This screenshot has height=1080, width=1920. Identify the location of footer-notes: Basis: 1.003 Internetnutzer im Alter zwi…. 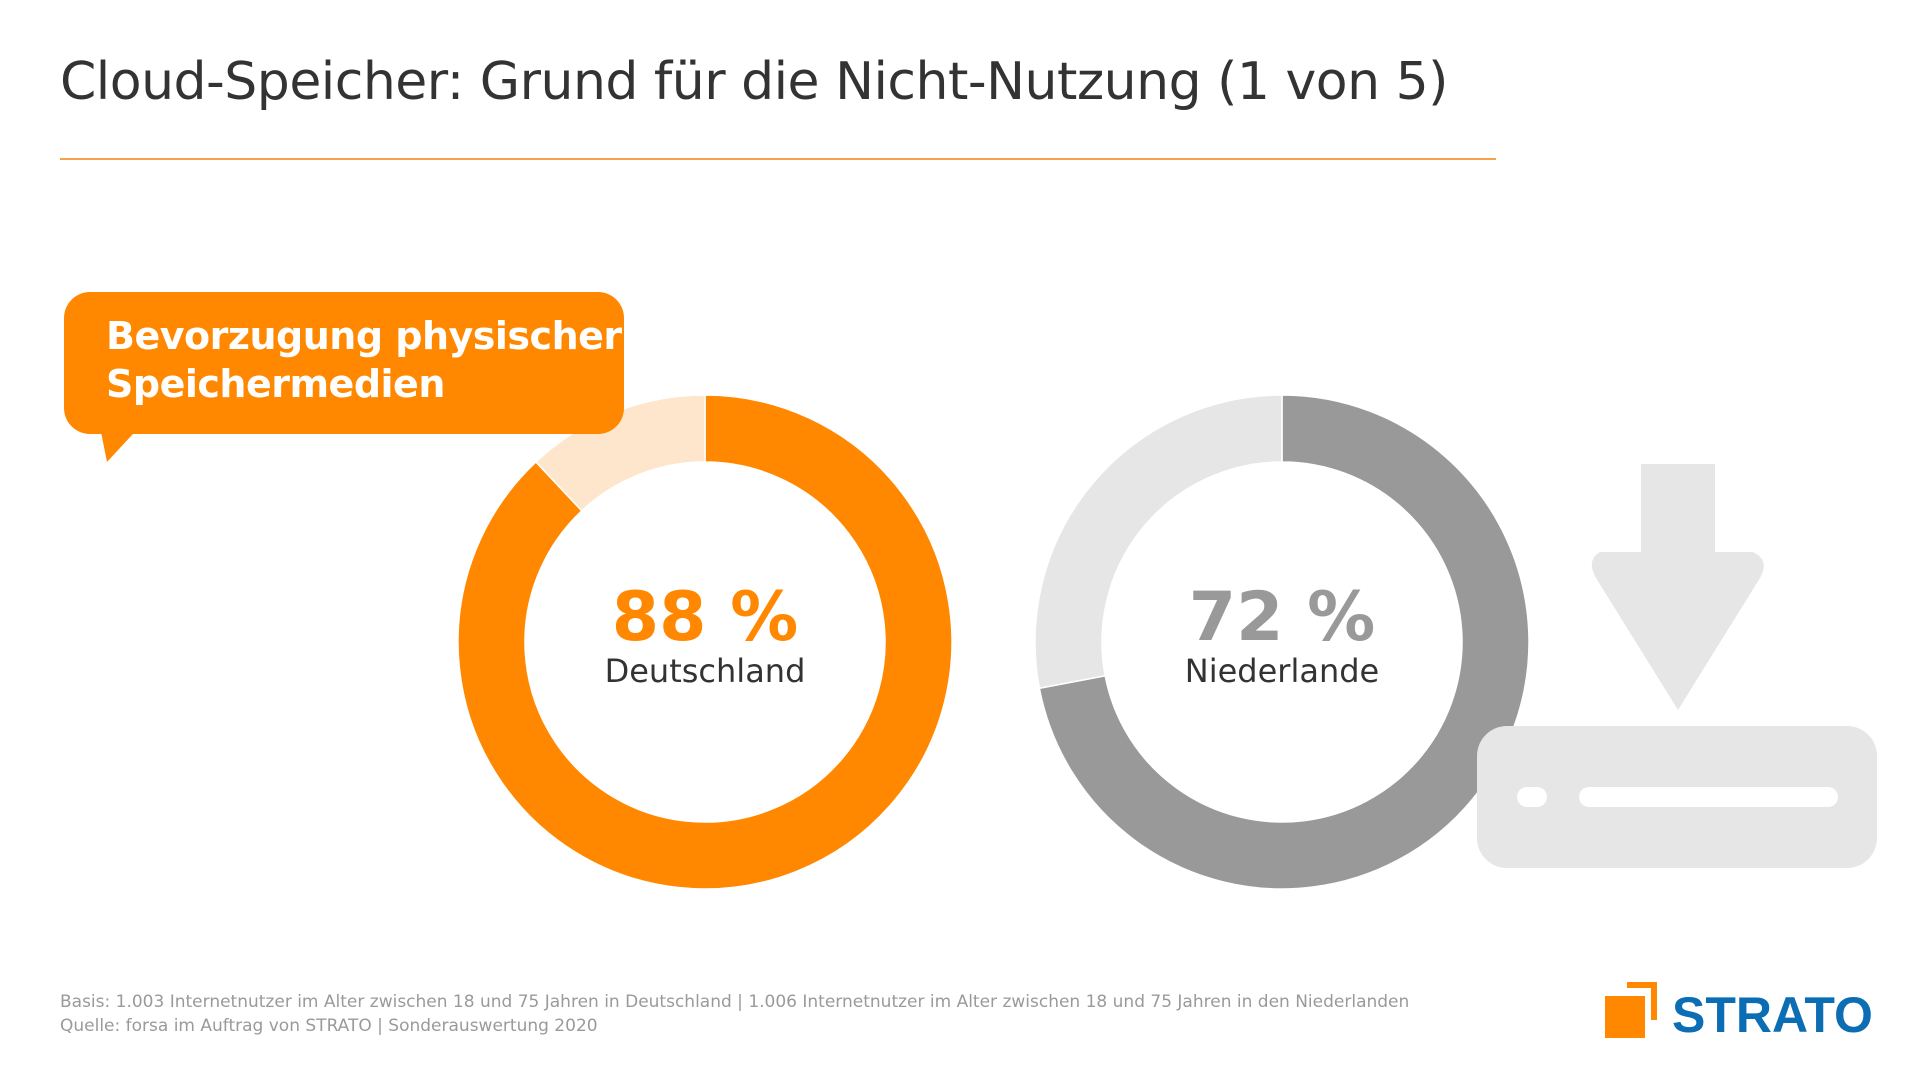
(734, 1014).